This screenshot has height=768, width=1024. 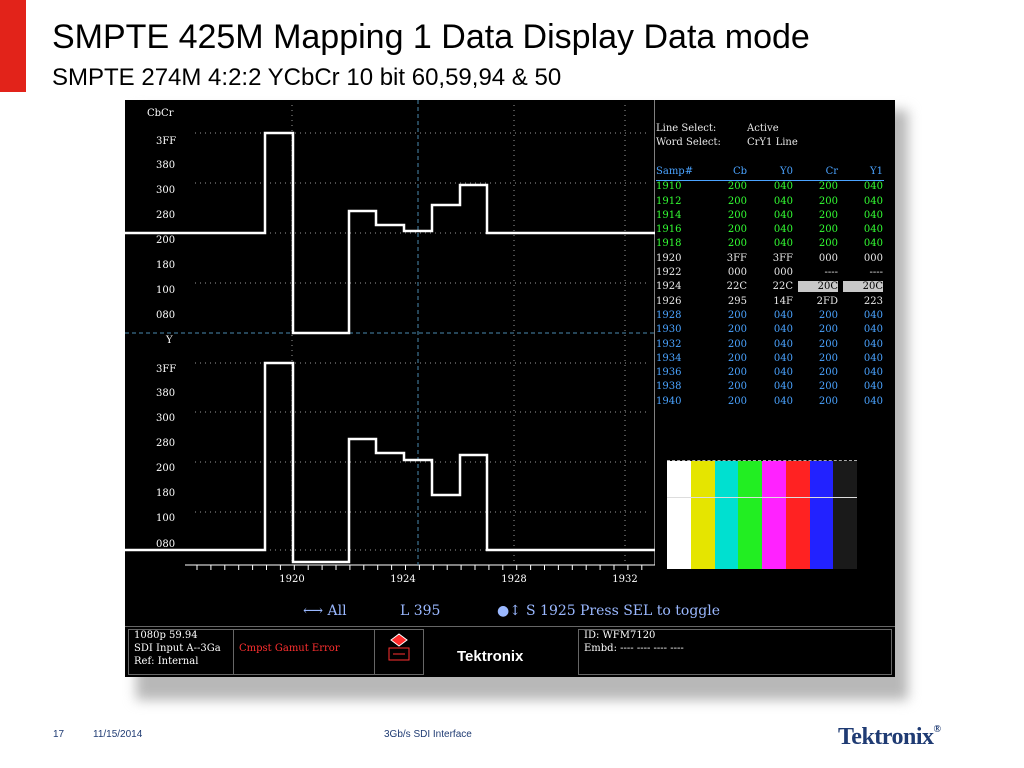 What do you see at coordinates (402, 579) in the screenshot?
I see `x-tick: 1924` at bounding box center [402, 579].